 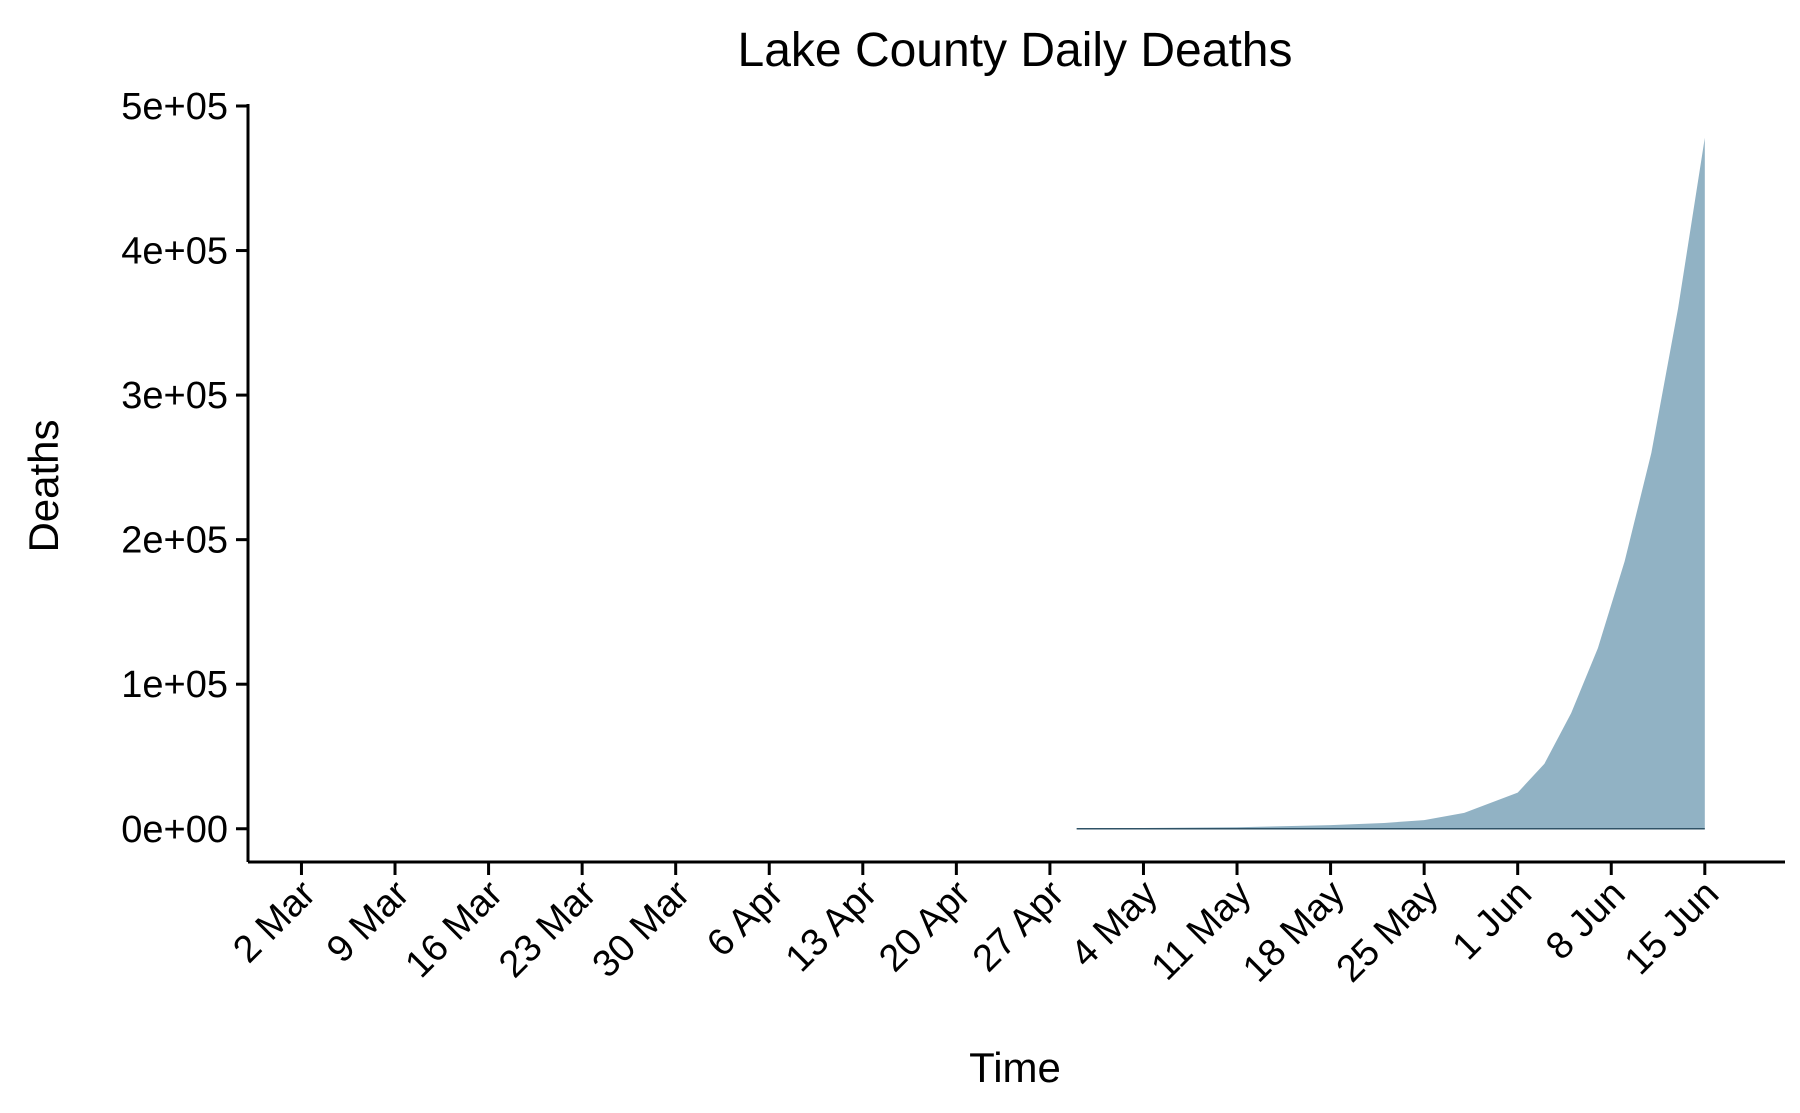 I want to click on y-tick-label: 3e+05, so click(x=174, y=396).